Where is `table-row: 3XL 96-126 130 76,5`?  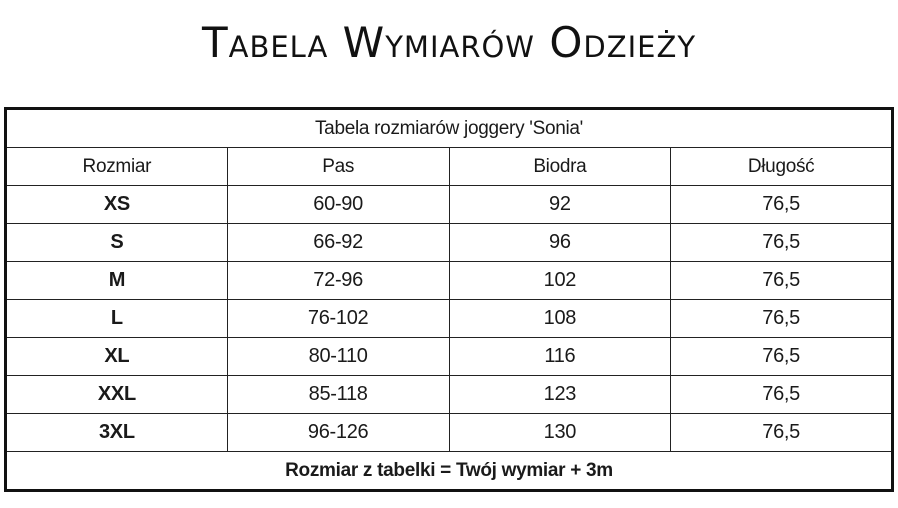 table-row: 3XL 96-126 130 76,5 is located at coordinates (449, 432).